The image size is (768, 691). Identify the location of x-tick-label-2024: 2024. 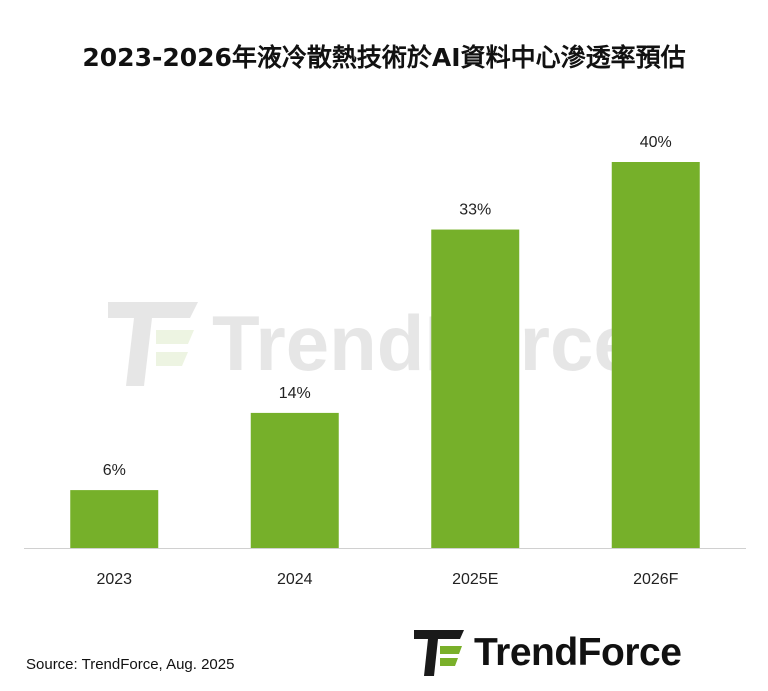
(295, 579).